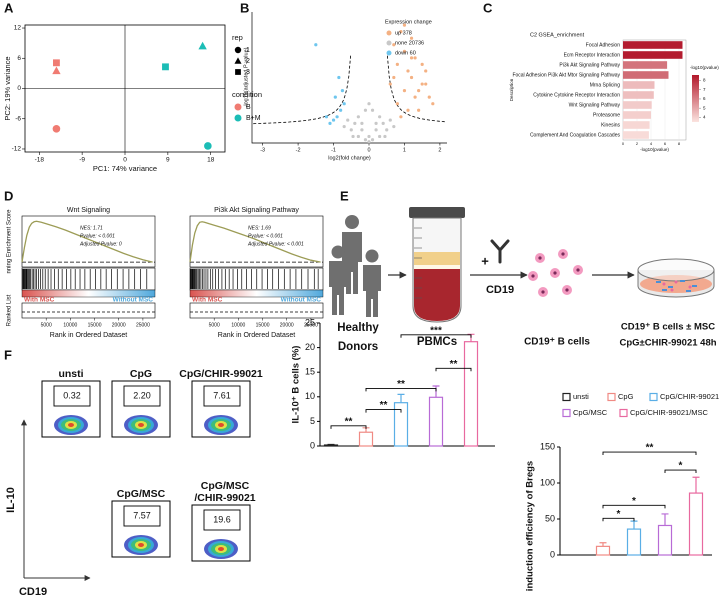  Describe the element at coordinates (256, 210) in the screenshot. I see `chart-title: Pi3k Akt Signaling Pathway` at that location.